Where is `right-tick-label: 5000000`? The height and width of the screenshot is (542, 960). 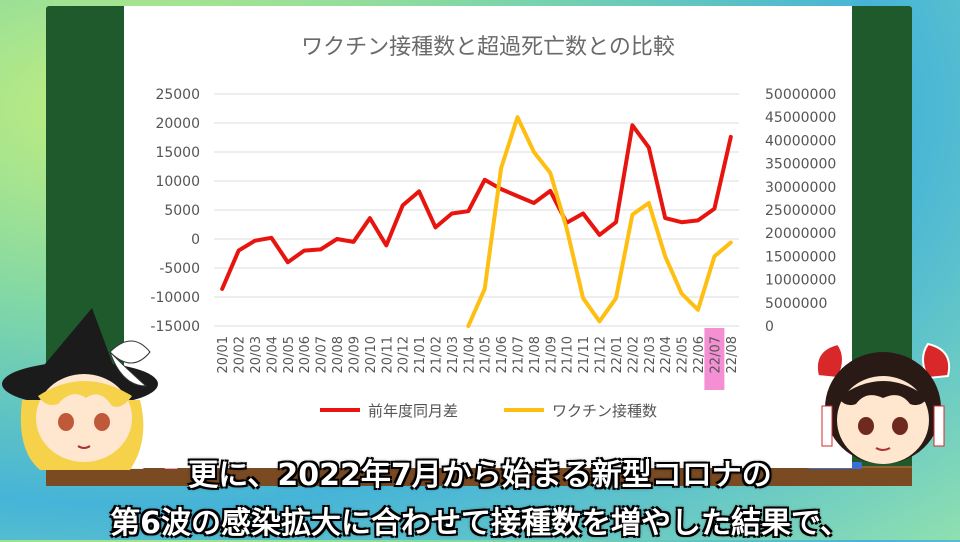
right-tick-label: 5000000 is located at coordinates (796, 304).